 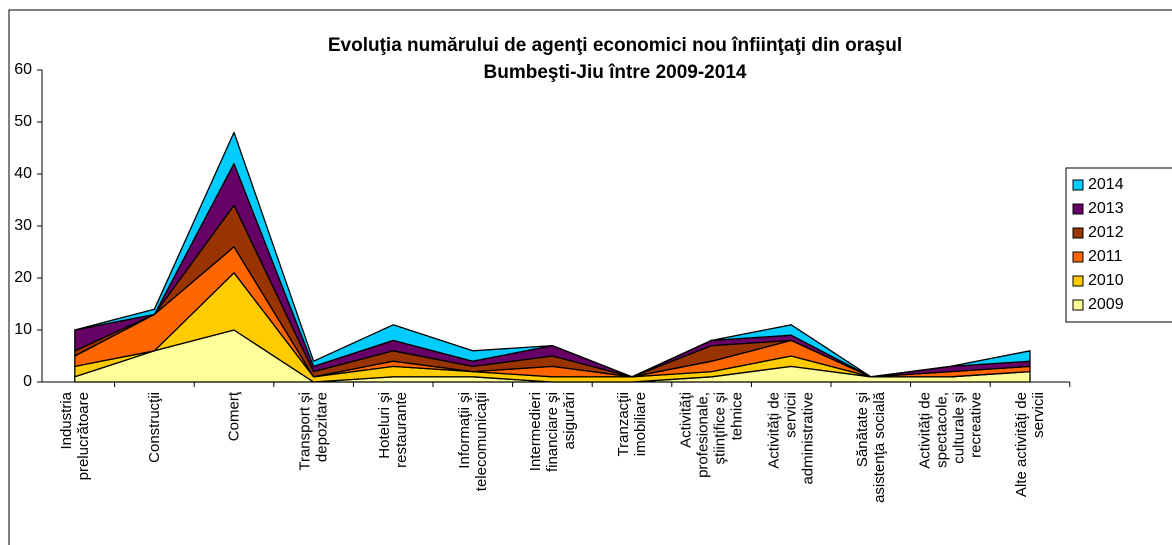 I want to click on y-tick-label: 60, so click(x=23, y=69).